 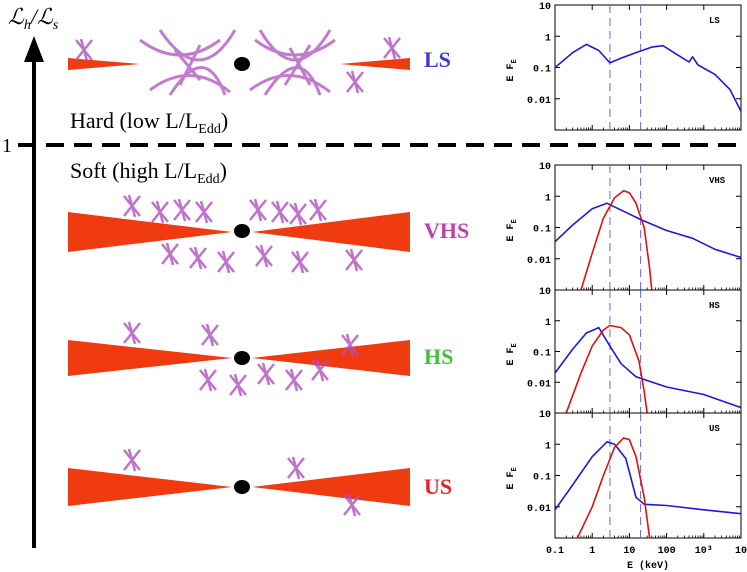 I want to click on spectrum-panel-us: 10 1 0.1 0.01 E FE US 0.1 1 10 100 10³ 10 E (keV), so click(x=626, y=491).